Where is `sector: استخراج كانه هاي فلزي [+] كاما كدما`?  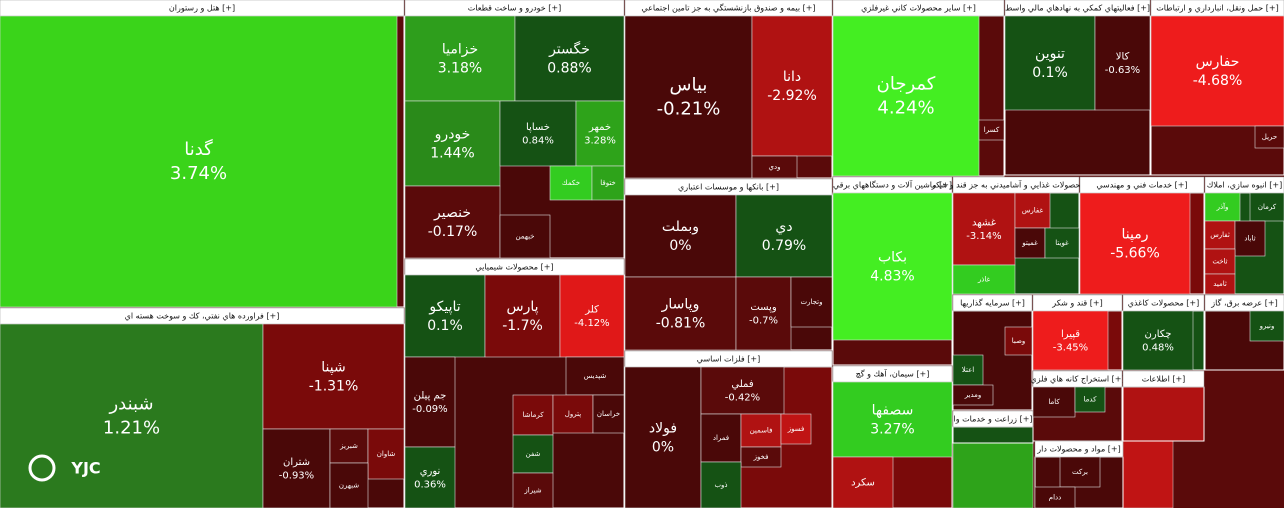
sector: استخراج كانه هاي فلزي [+] كاما كدما is located at coordinates (1077, 406).